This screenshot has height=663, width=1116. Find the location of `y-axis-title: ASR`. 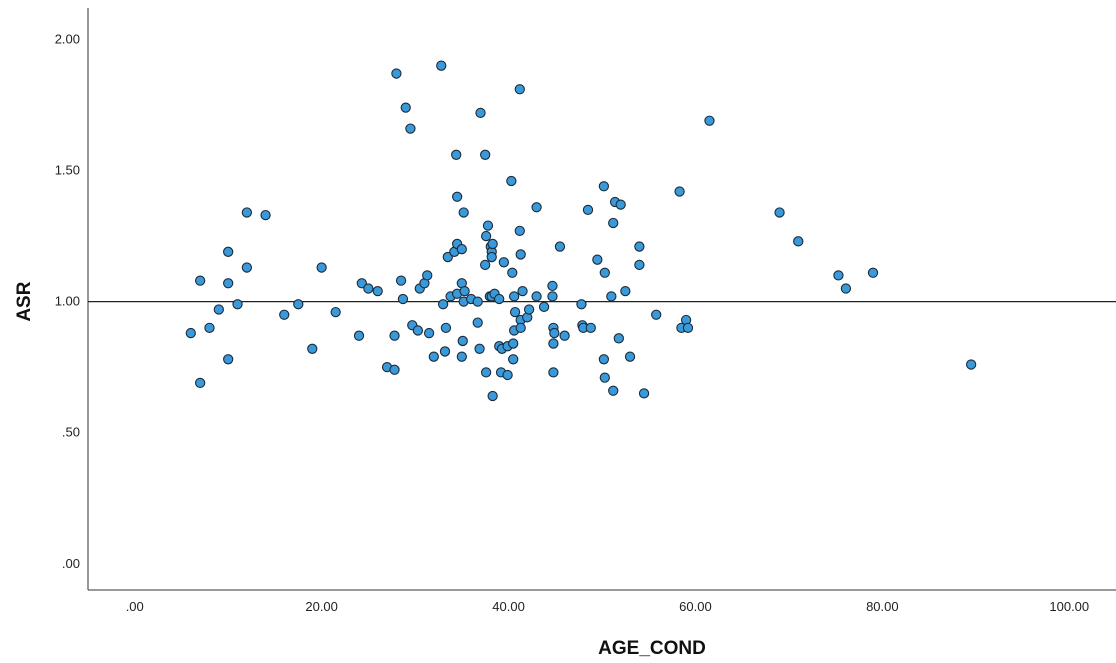

y-axis-title: ASR is located at coordinates (24, 301).